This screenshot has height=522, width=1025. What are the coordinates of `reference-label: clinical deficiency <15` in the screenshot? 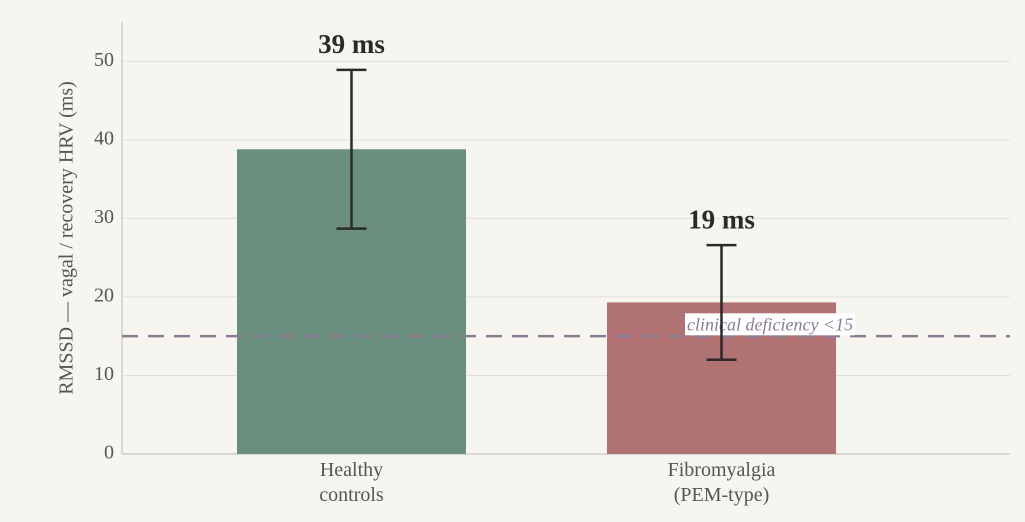 It's located at (770, 324).